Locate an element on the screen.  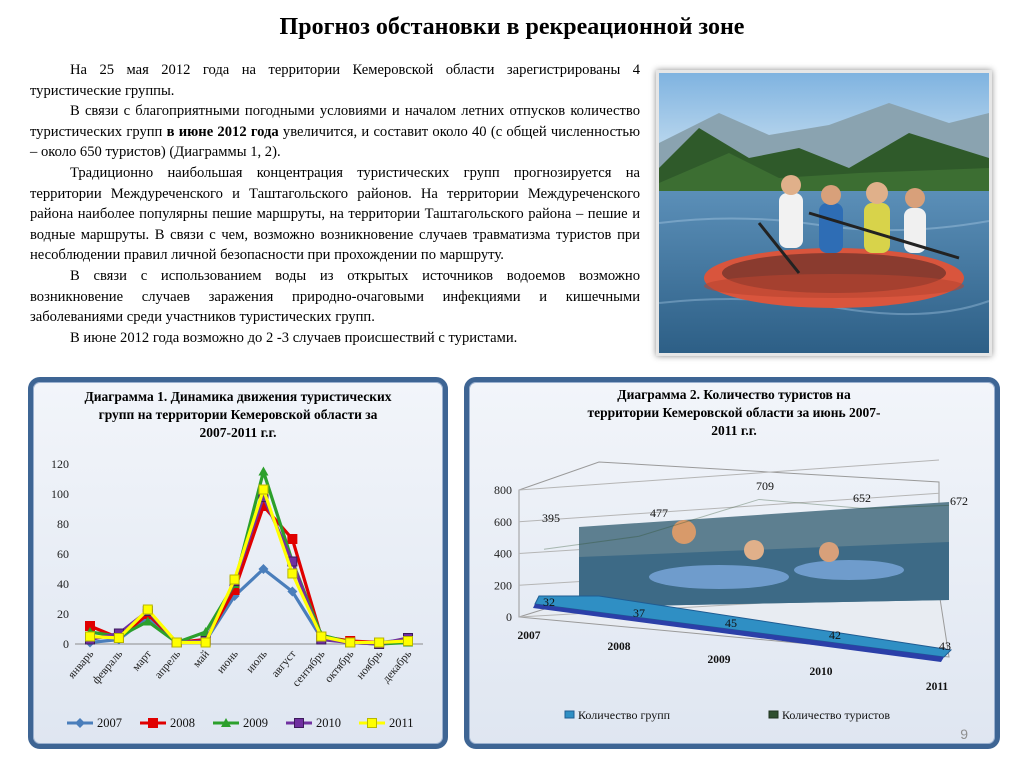
y-tick-label: 120 is located at coordinates (60, 464).